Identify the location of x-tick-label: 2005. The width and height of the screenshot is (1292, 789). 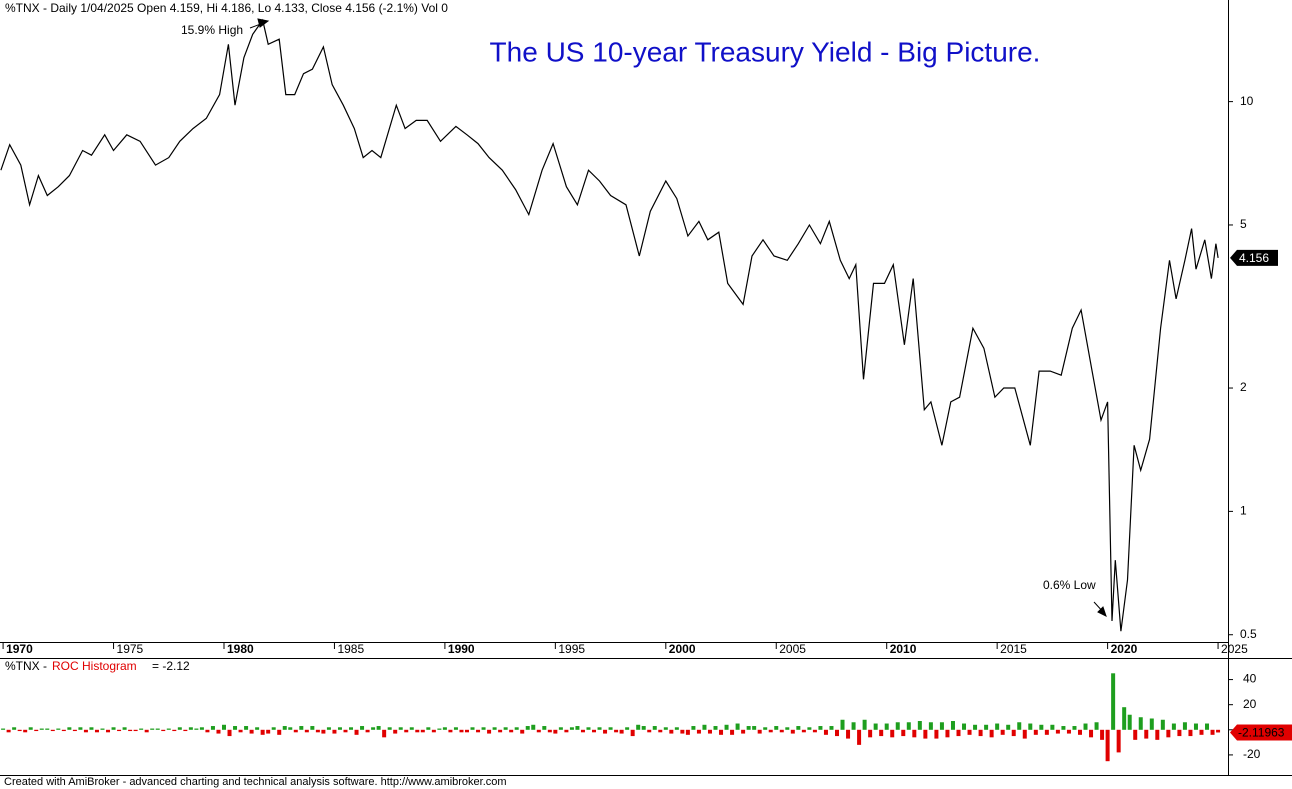
(792, 649).